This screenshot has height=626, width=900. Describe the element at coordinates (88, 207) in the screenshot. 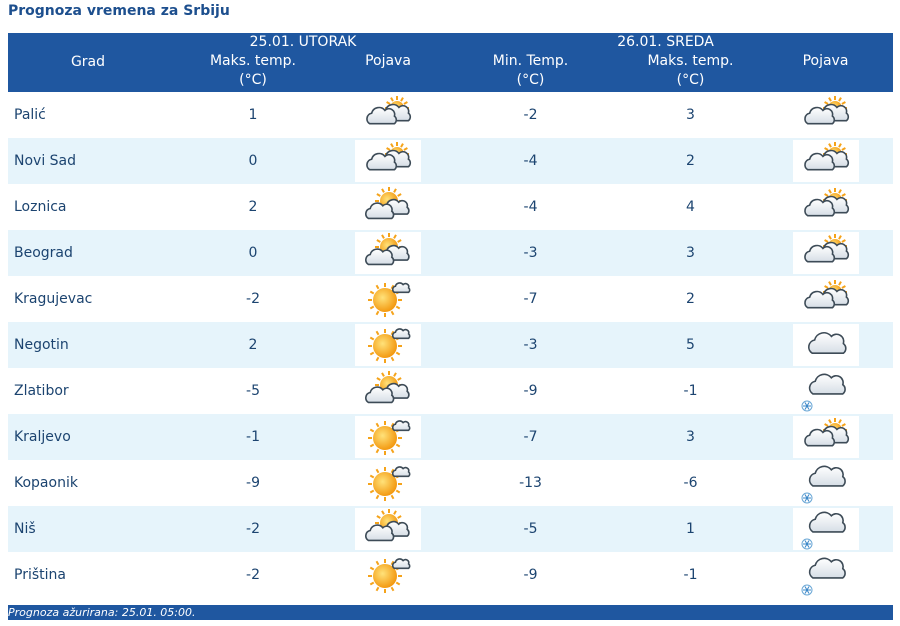

I see `city-name: Loznica` at that location.